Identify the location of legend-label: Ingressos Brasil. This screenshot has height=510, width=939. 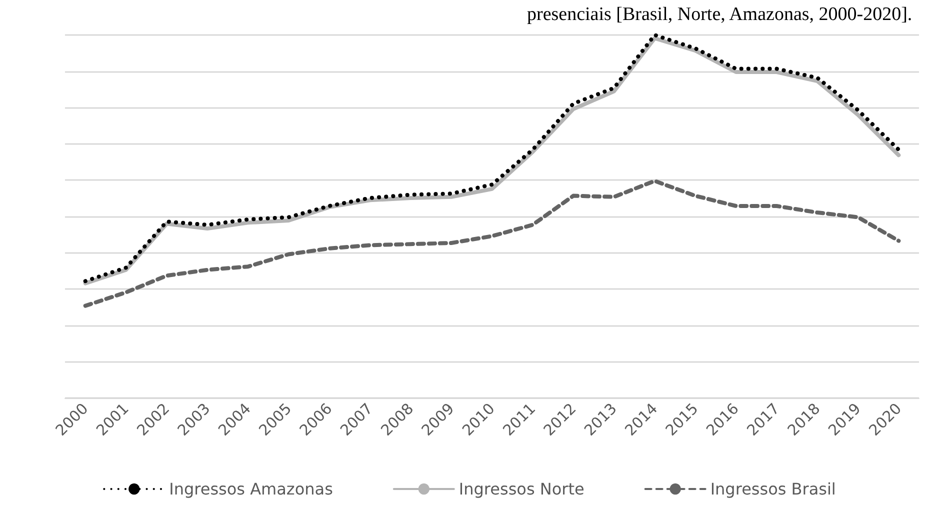
(773, 489).